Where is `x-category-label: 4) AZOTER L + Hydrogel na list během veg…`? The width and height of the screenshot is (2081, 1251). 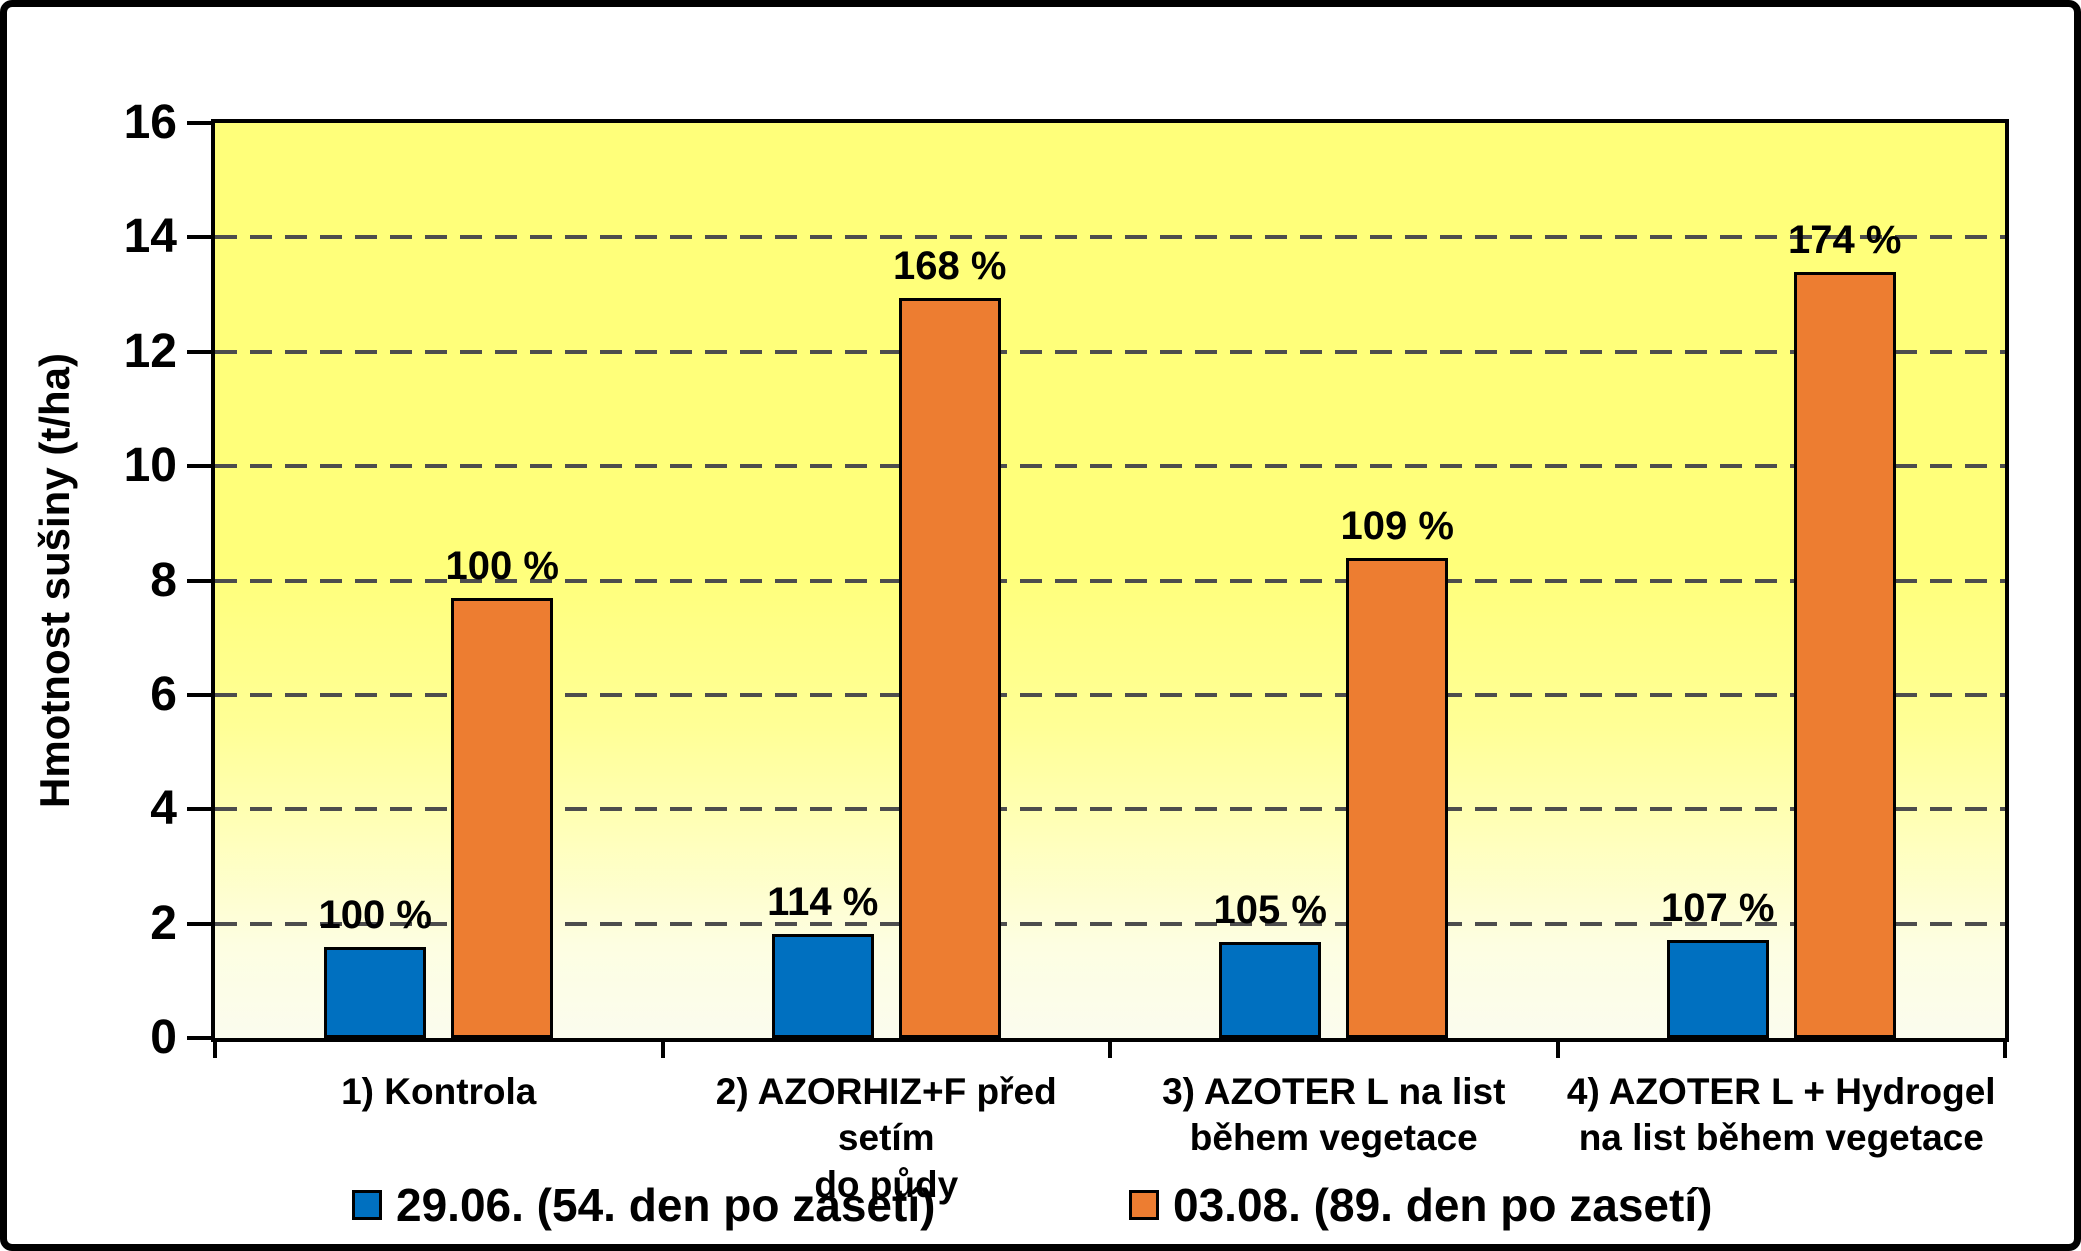 x-category-label: 4) AZOTER L + Hydrogel na list během veg… is located at coordinates (1781, 1115).